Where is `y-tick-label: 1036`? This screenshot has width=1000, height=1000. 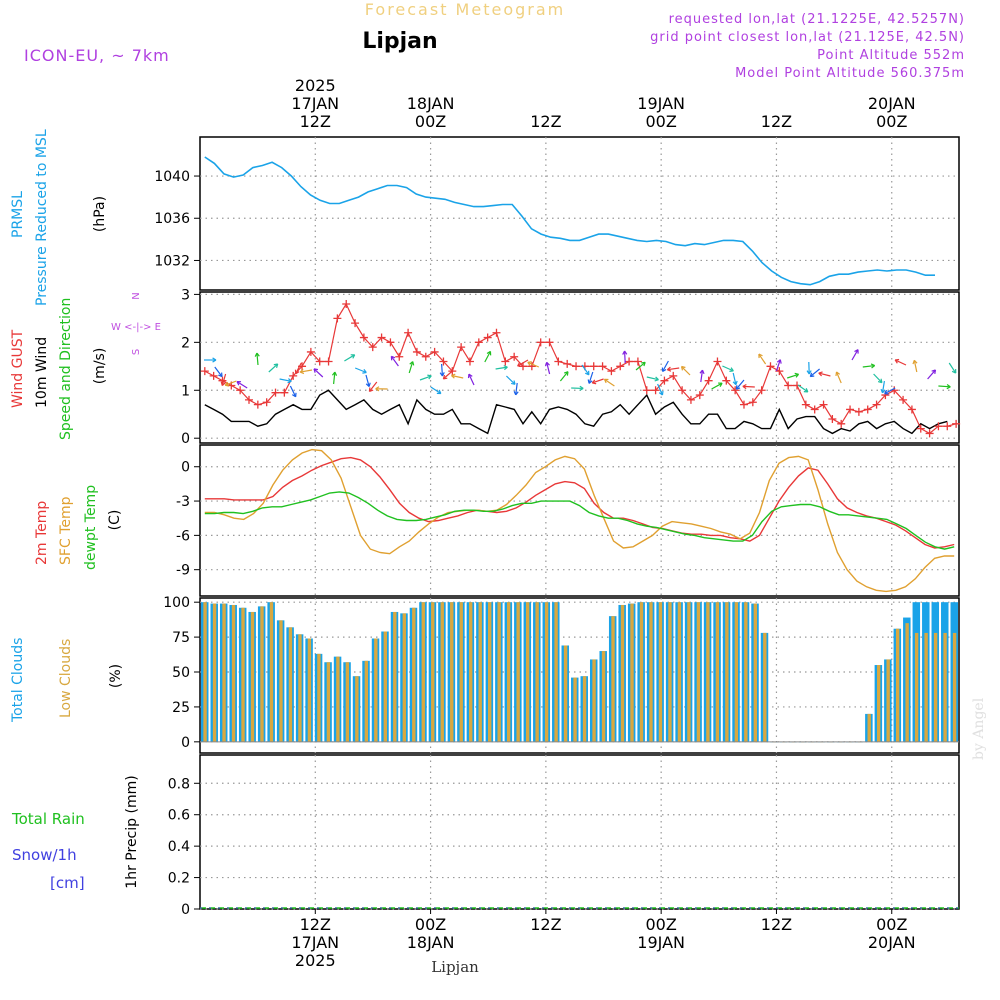
y-tick-label: 1036 is located at coordinates (172, 219).